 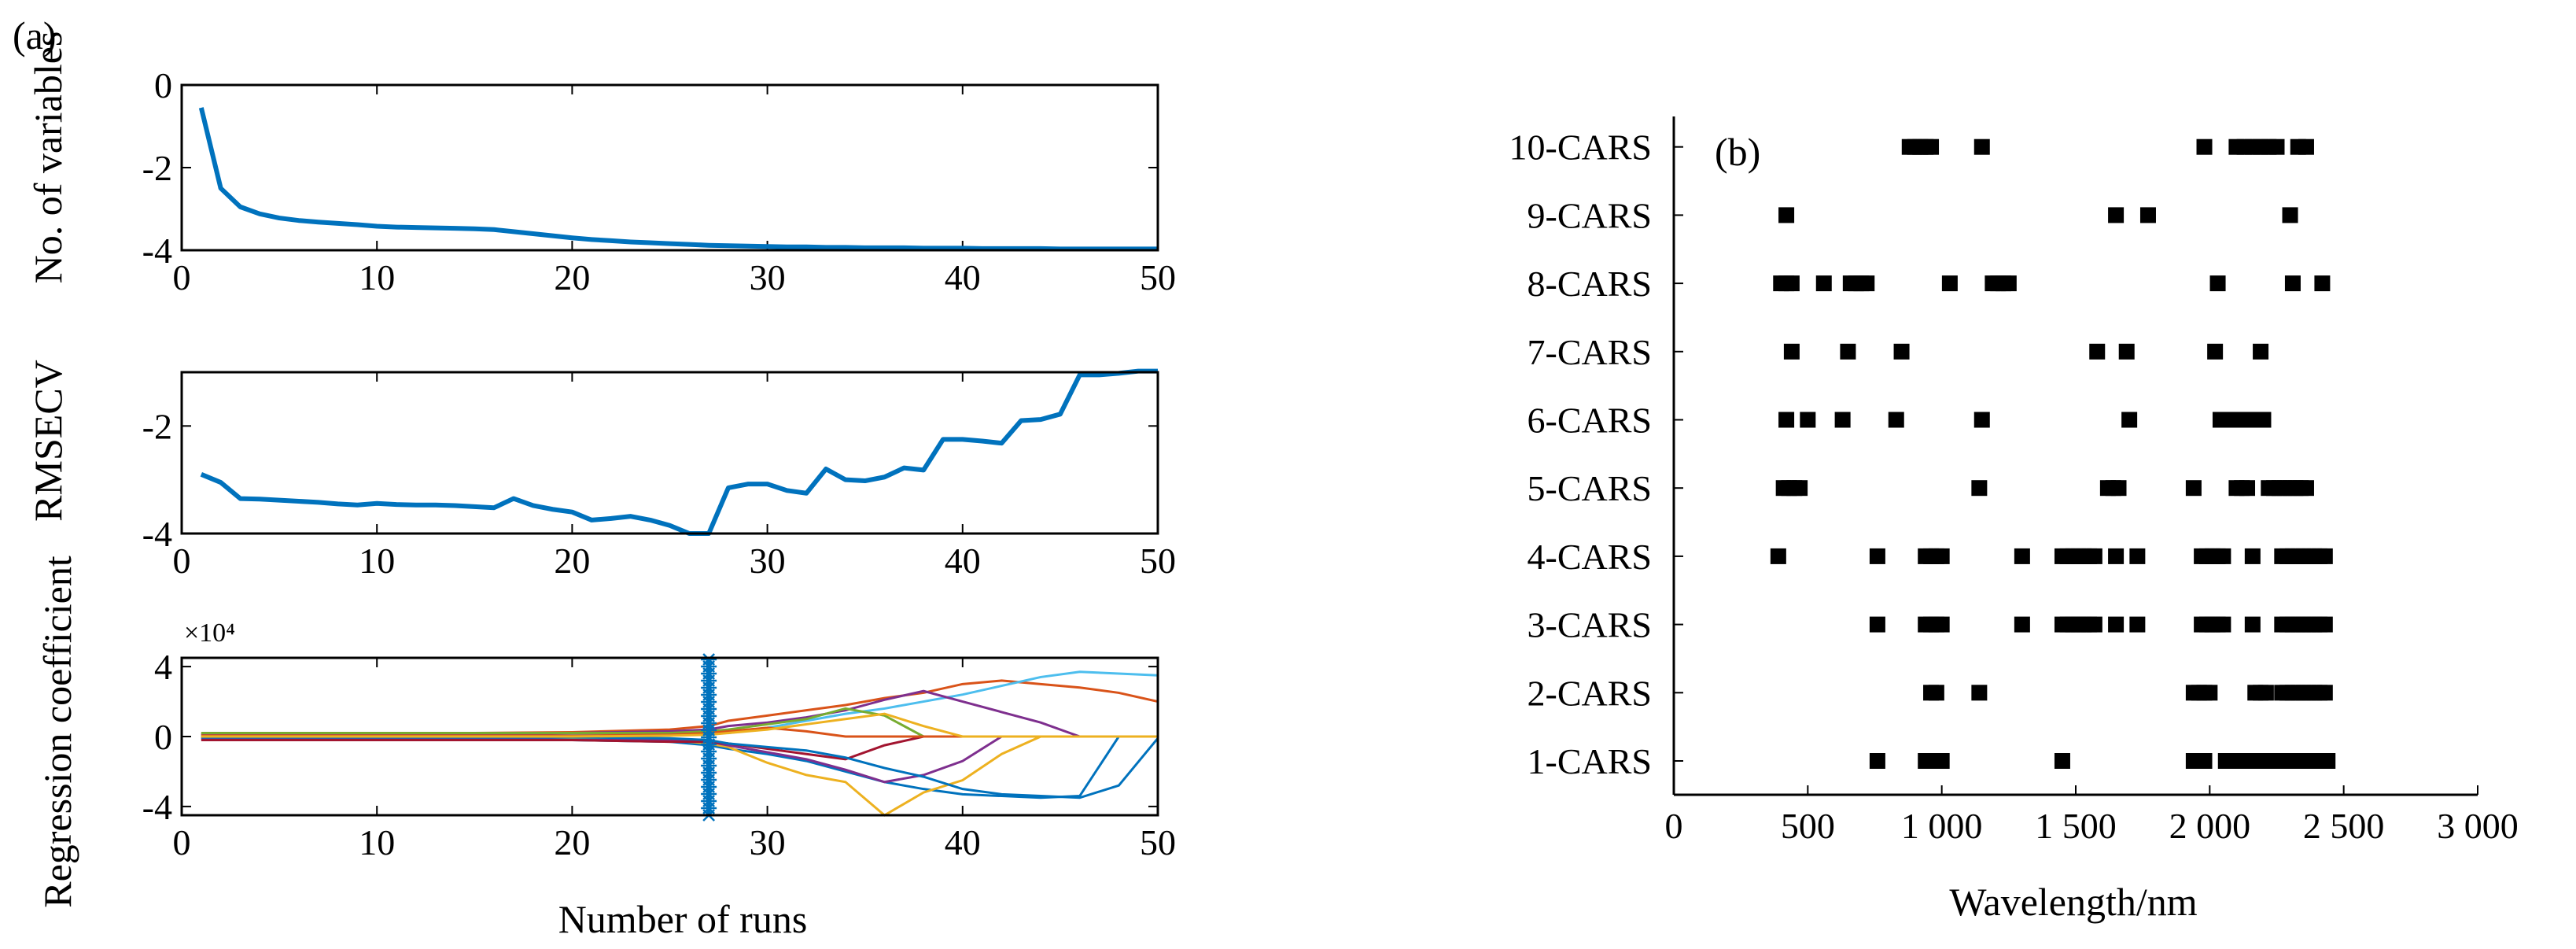 I want to click on a3-xtick-label: 10, so click(x=377, y=842).